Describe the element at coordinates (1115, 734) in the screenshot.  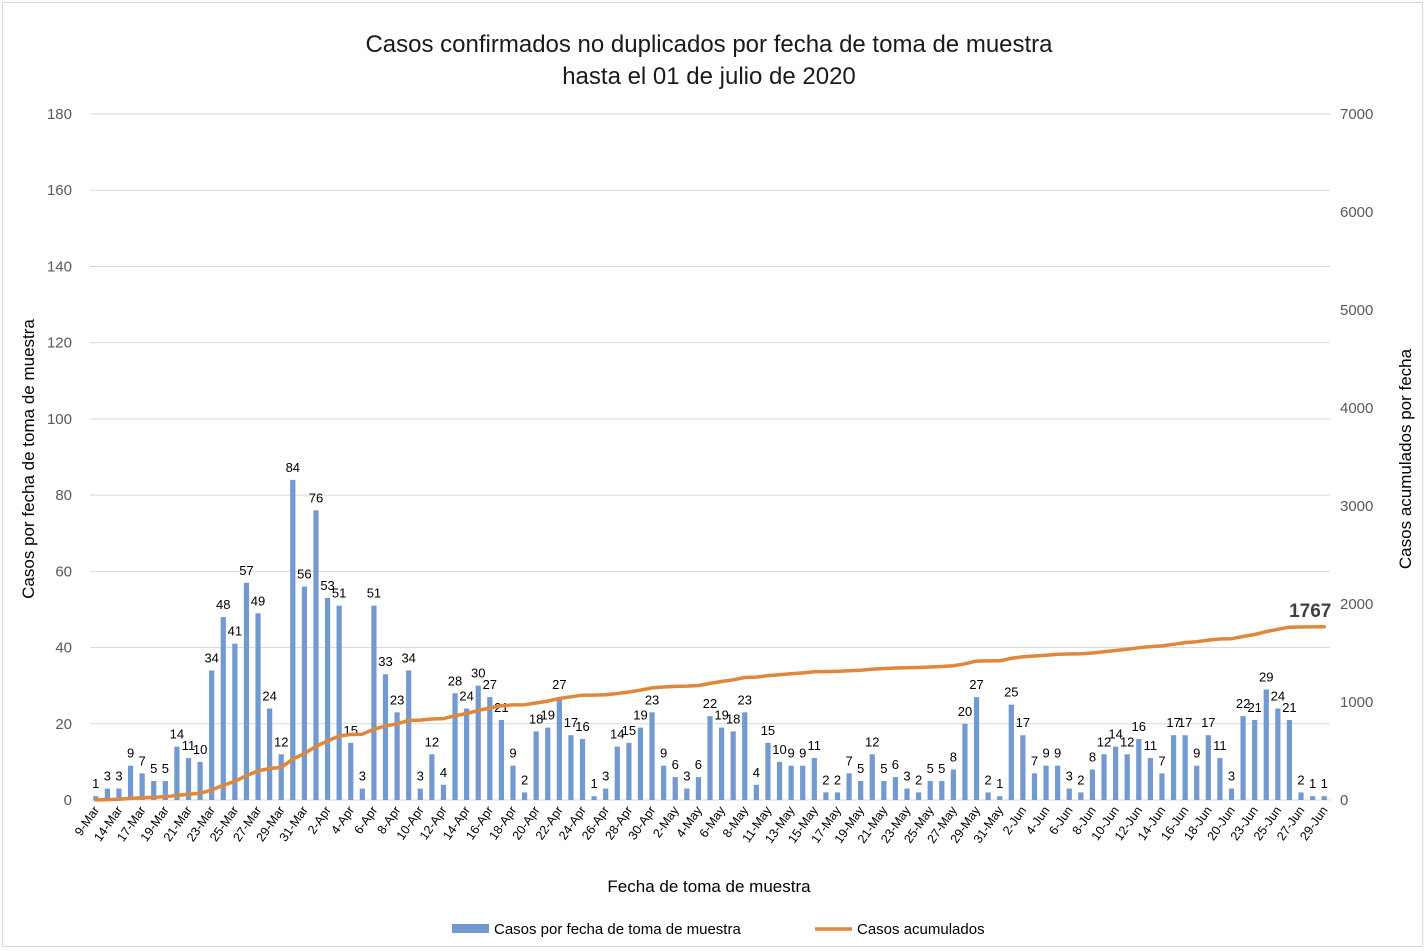
I see `bar-value-label: 14` at that location.